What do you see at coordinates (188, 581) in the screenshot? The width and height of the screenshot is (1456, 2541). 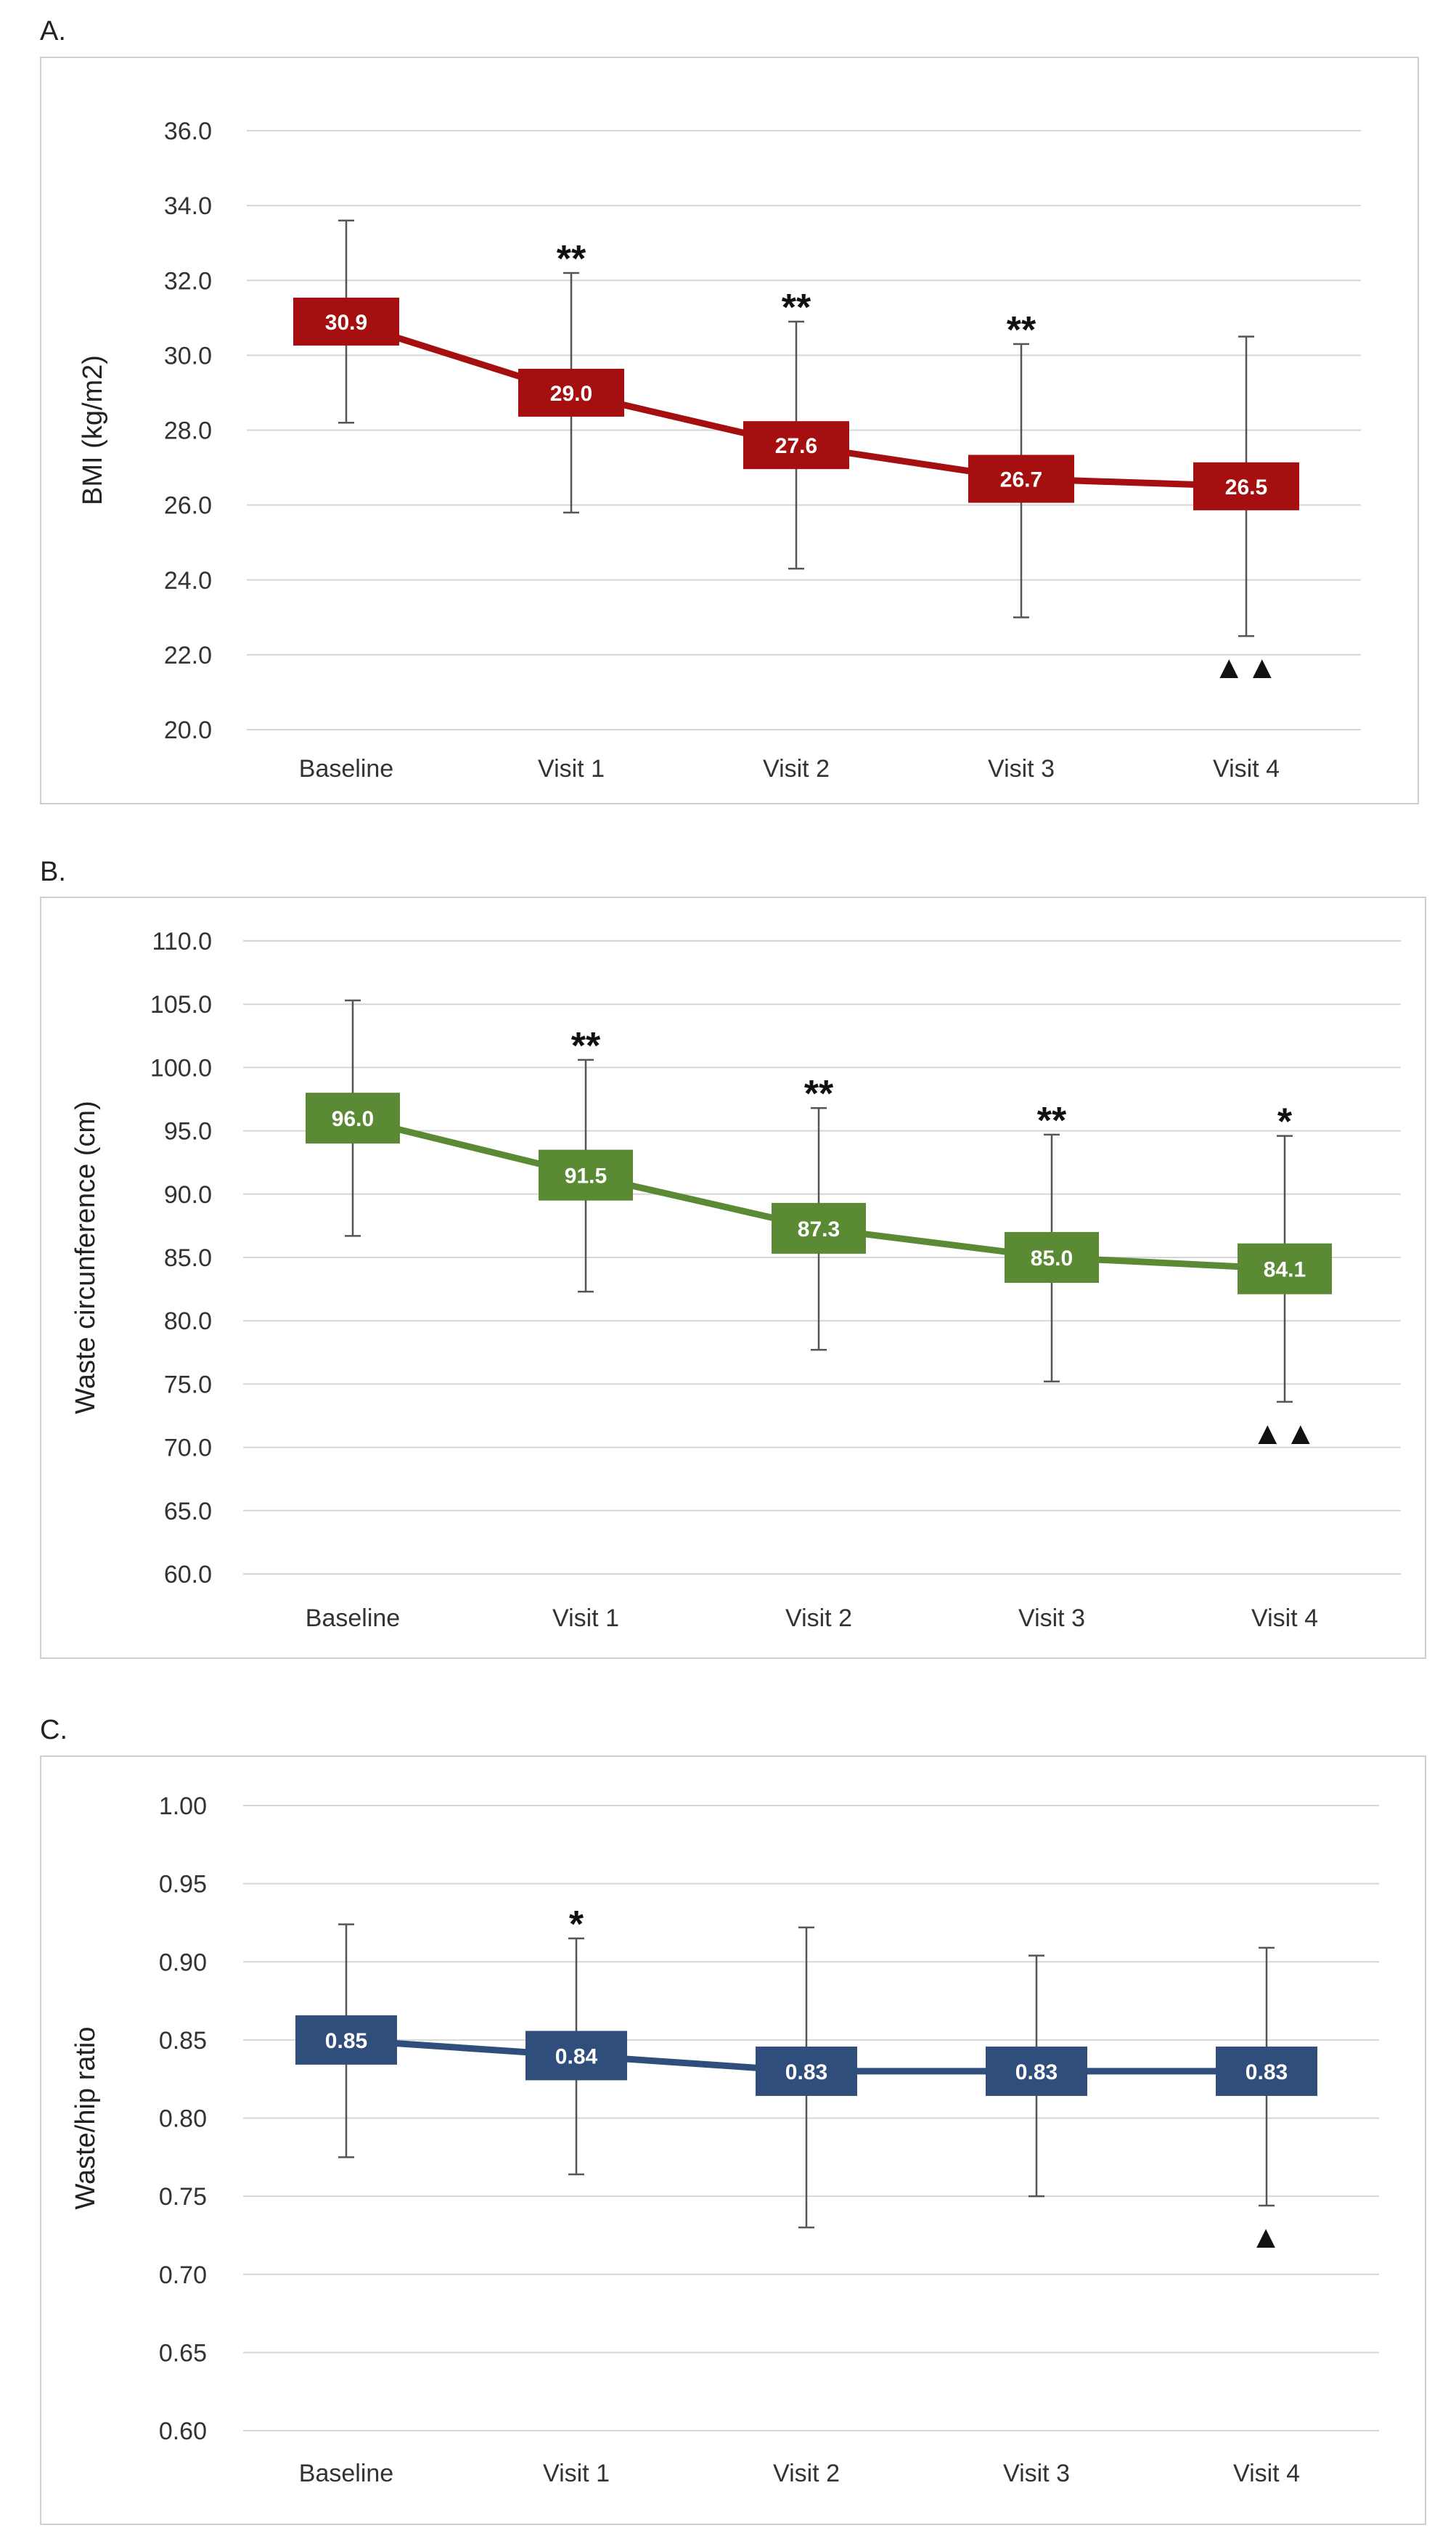 I see `y-tick-label: 24.0` at bounding box center [188, 581].